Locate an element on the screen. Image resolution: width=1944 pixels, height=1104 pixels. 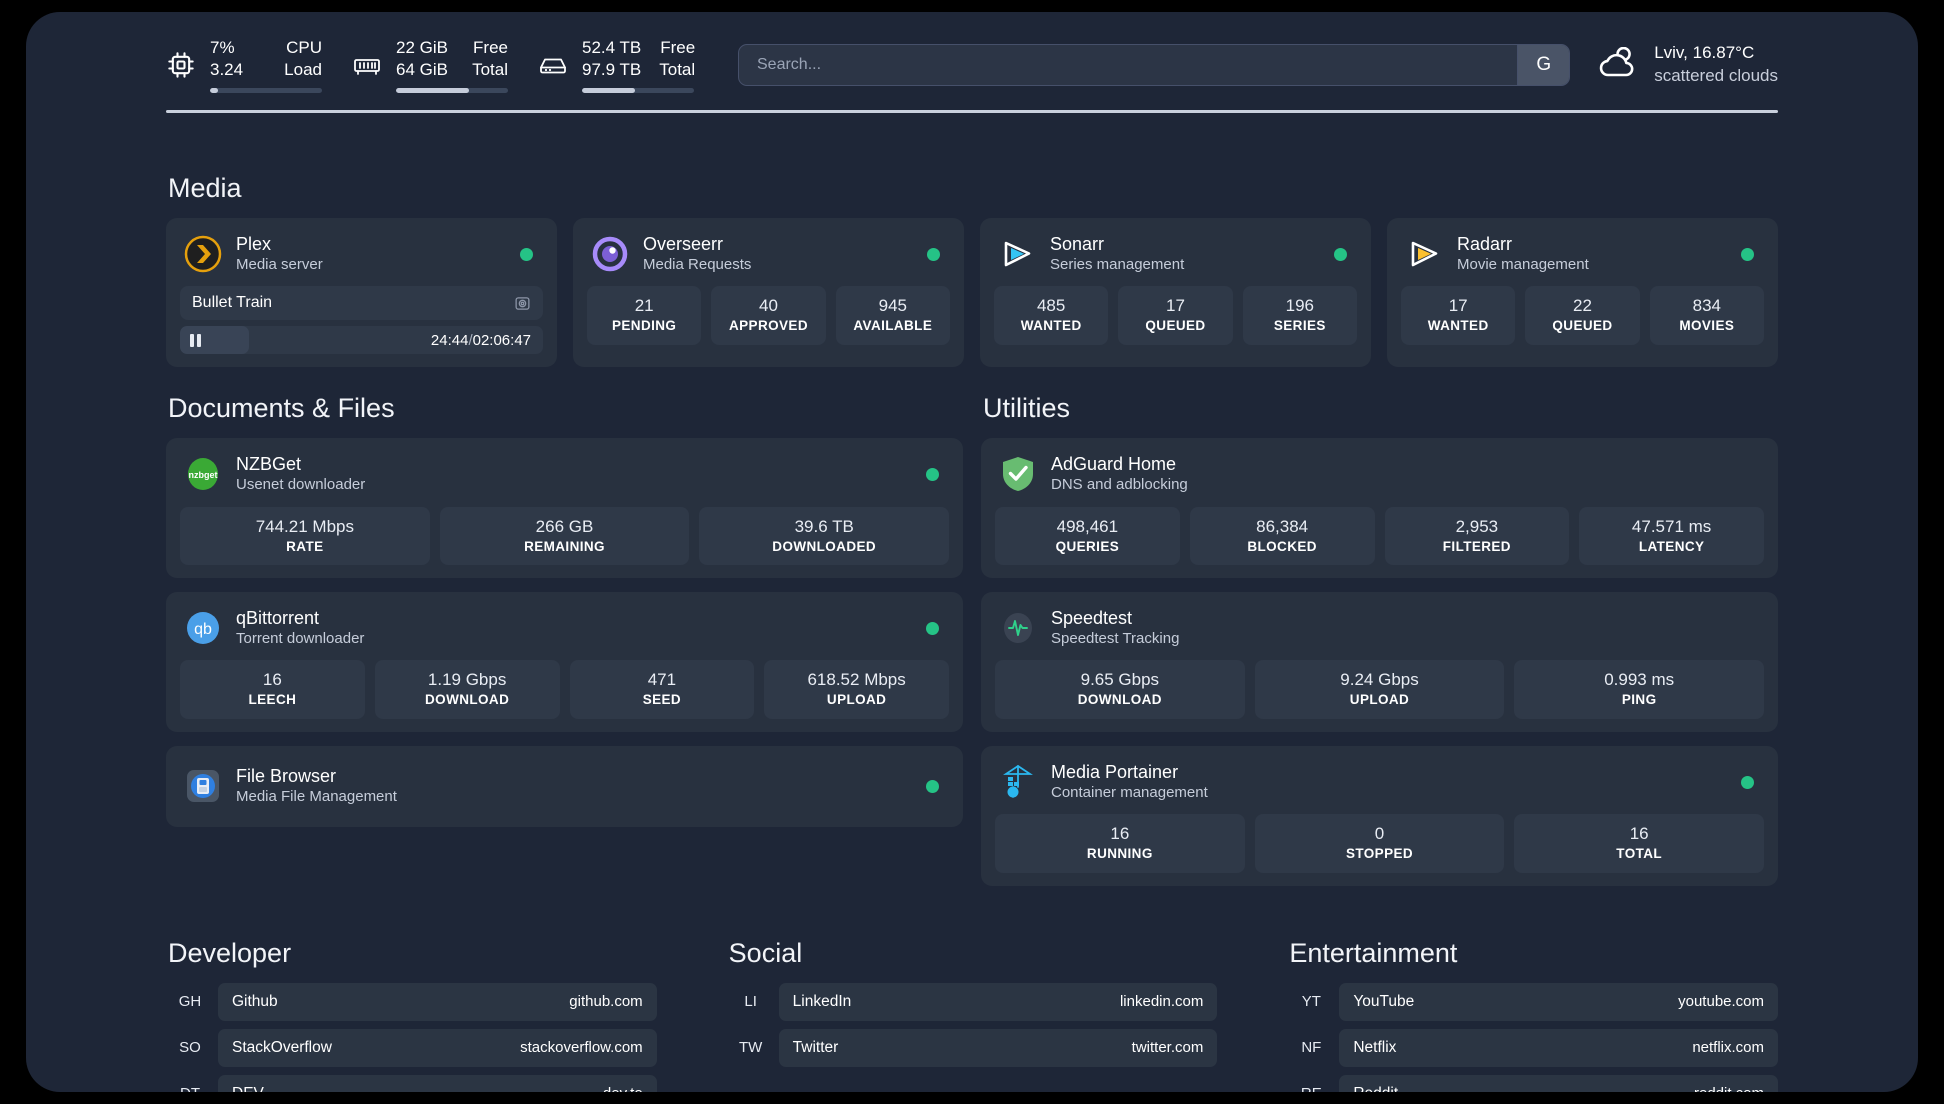
stat-label: APPROVED is located at coordinates (768, 326).